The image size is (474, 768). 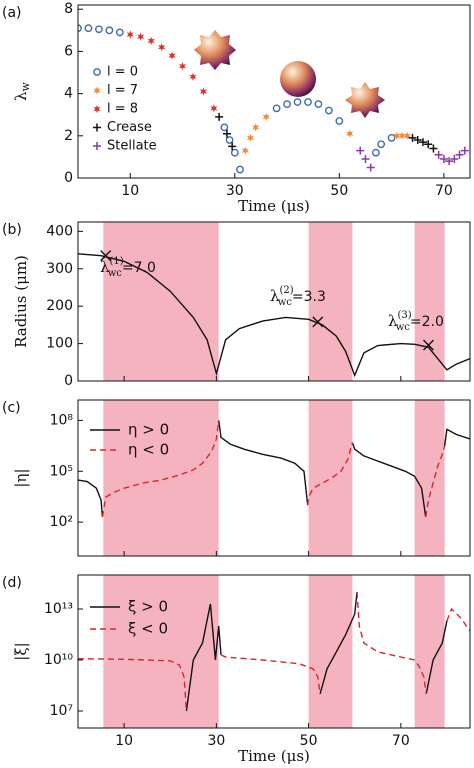 What do you see at coordinates (148, 607) in the screenshot?
I see `legend-label: ξ > 0` at bounding box center [148, 607].